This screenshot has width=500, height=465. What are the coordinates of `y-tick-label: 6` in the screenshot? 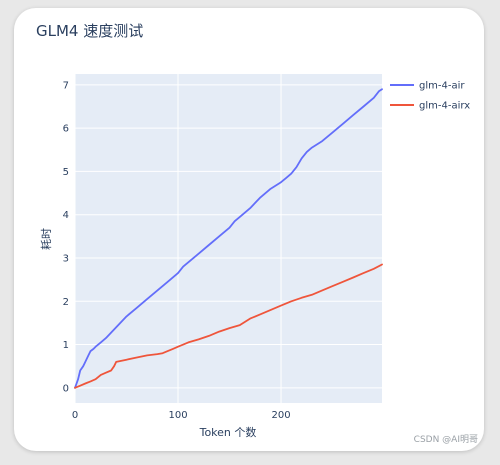 It's located at (66, 129).